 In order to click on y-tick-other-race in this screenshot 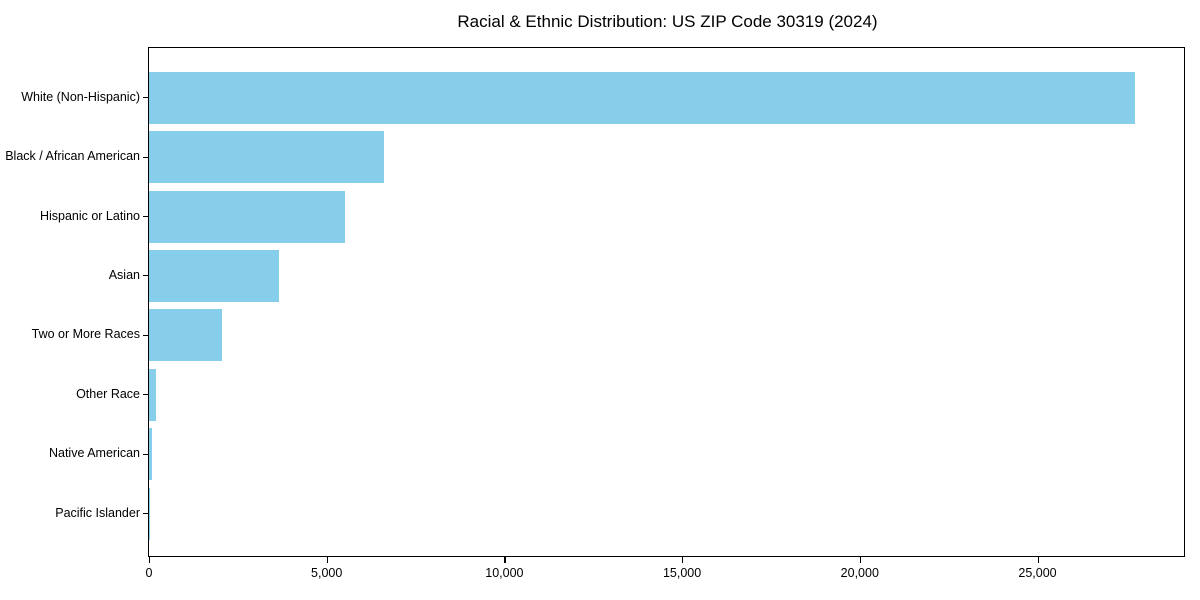, I will do `click(146, 395)`.